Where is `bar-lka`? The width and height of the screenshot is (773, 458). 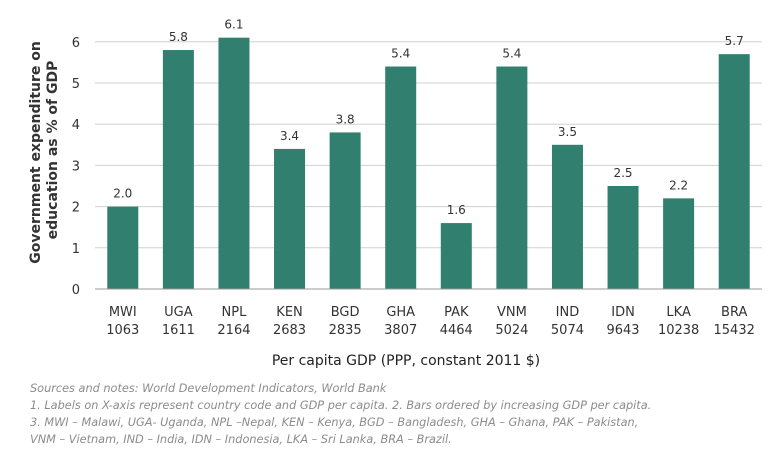
bar-lka is located at coordinates (679, 243).